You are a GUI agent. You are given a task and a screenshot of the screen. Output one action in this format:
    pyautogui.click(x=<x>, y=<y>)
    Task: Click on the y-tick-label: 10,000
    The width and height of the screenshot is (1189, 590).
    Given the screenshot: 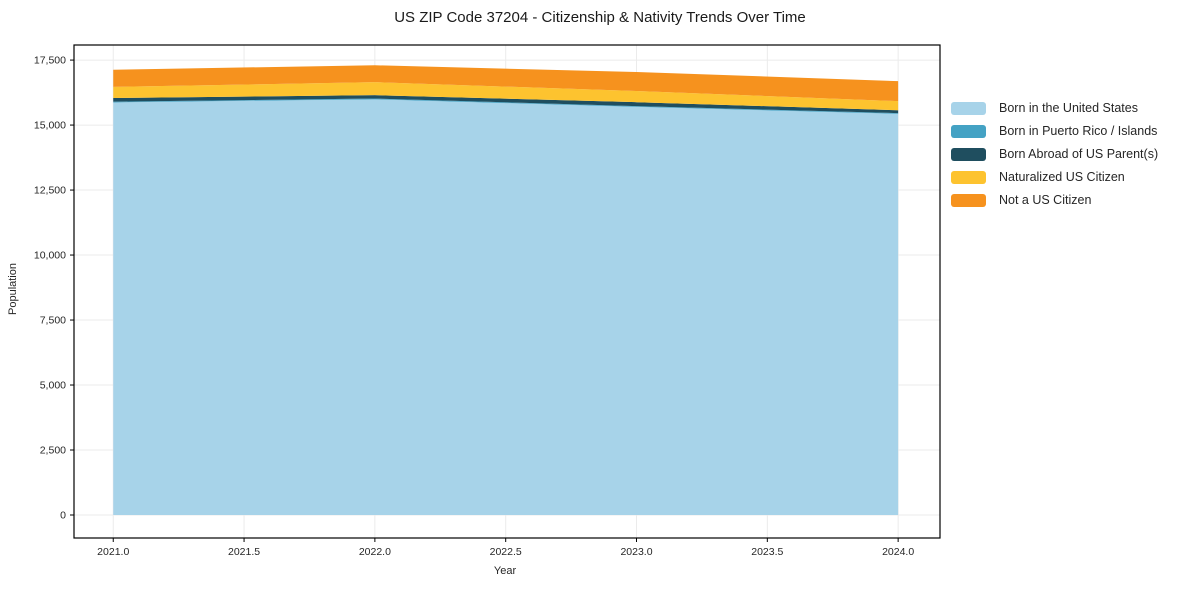 What is the action you would take?
    pyautogui.click(x=50, y=256)
    